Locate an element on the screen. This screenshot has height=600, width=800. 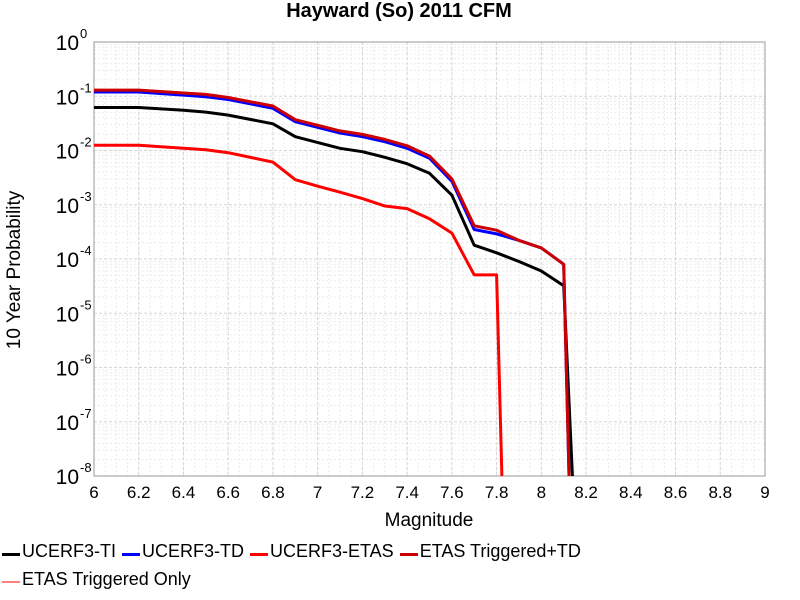
x-tick-label: 8.4 is located at coordinates (631, 492).